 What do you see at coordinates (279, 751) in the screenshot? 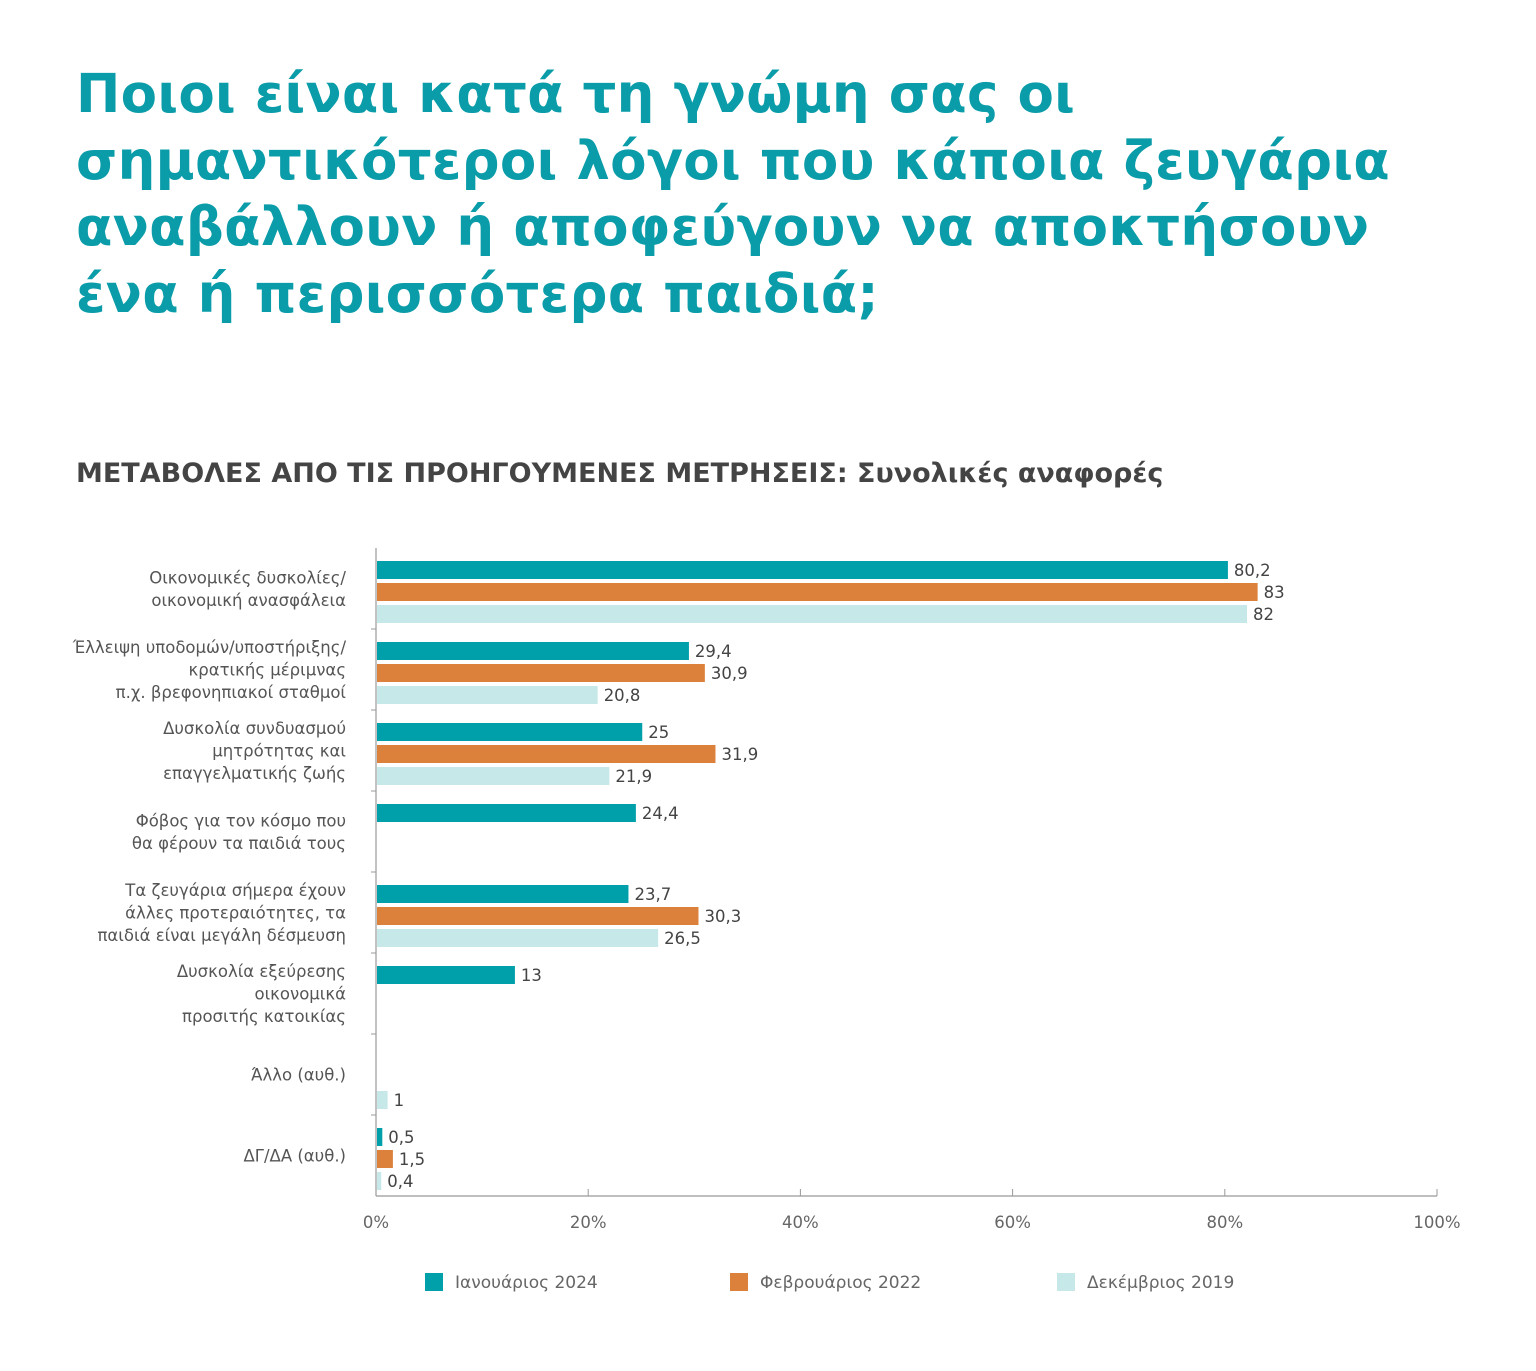
I see `category-label: μητρότητας και` at bounding box center [279, 751].